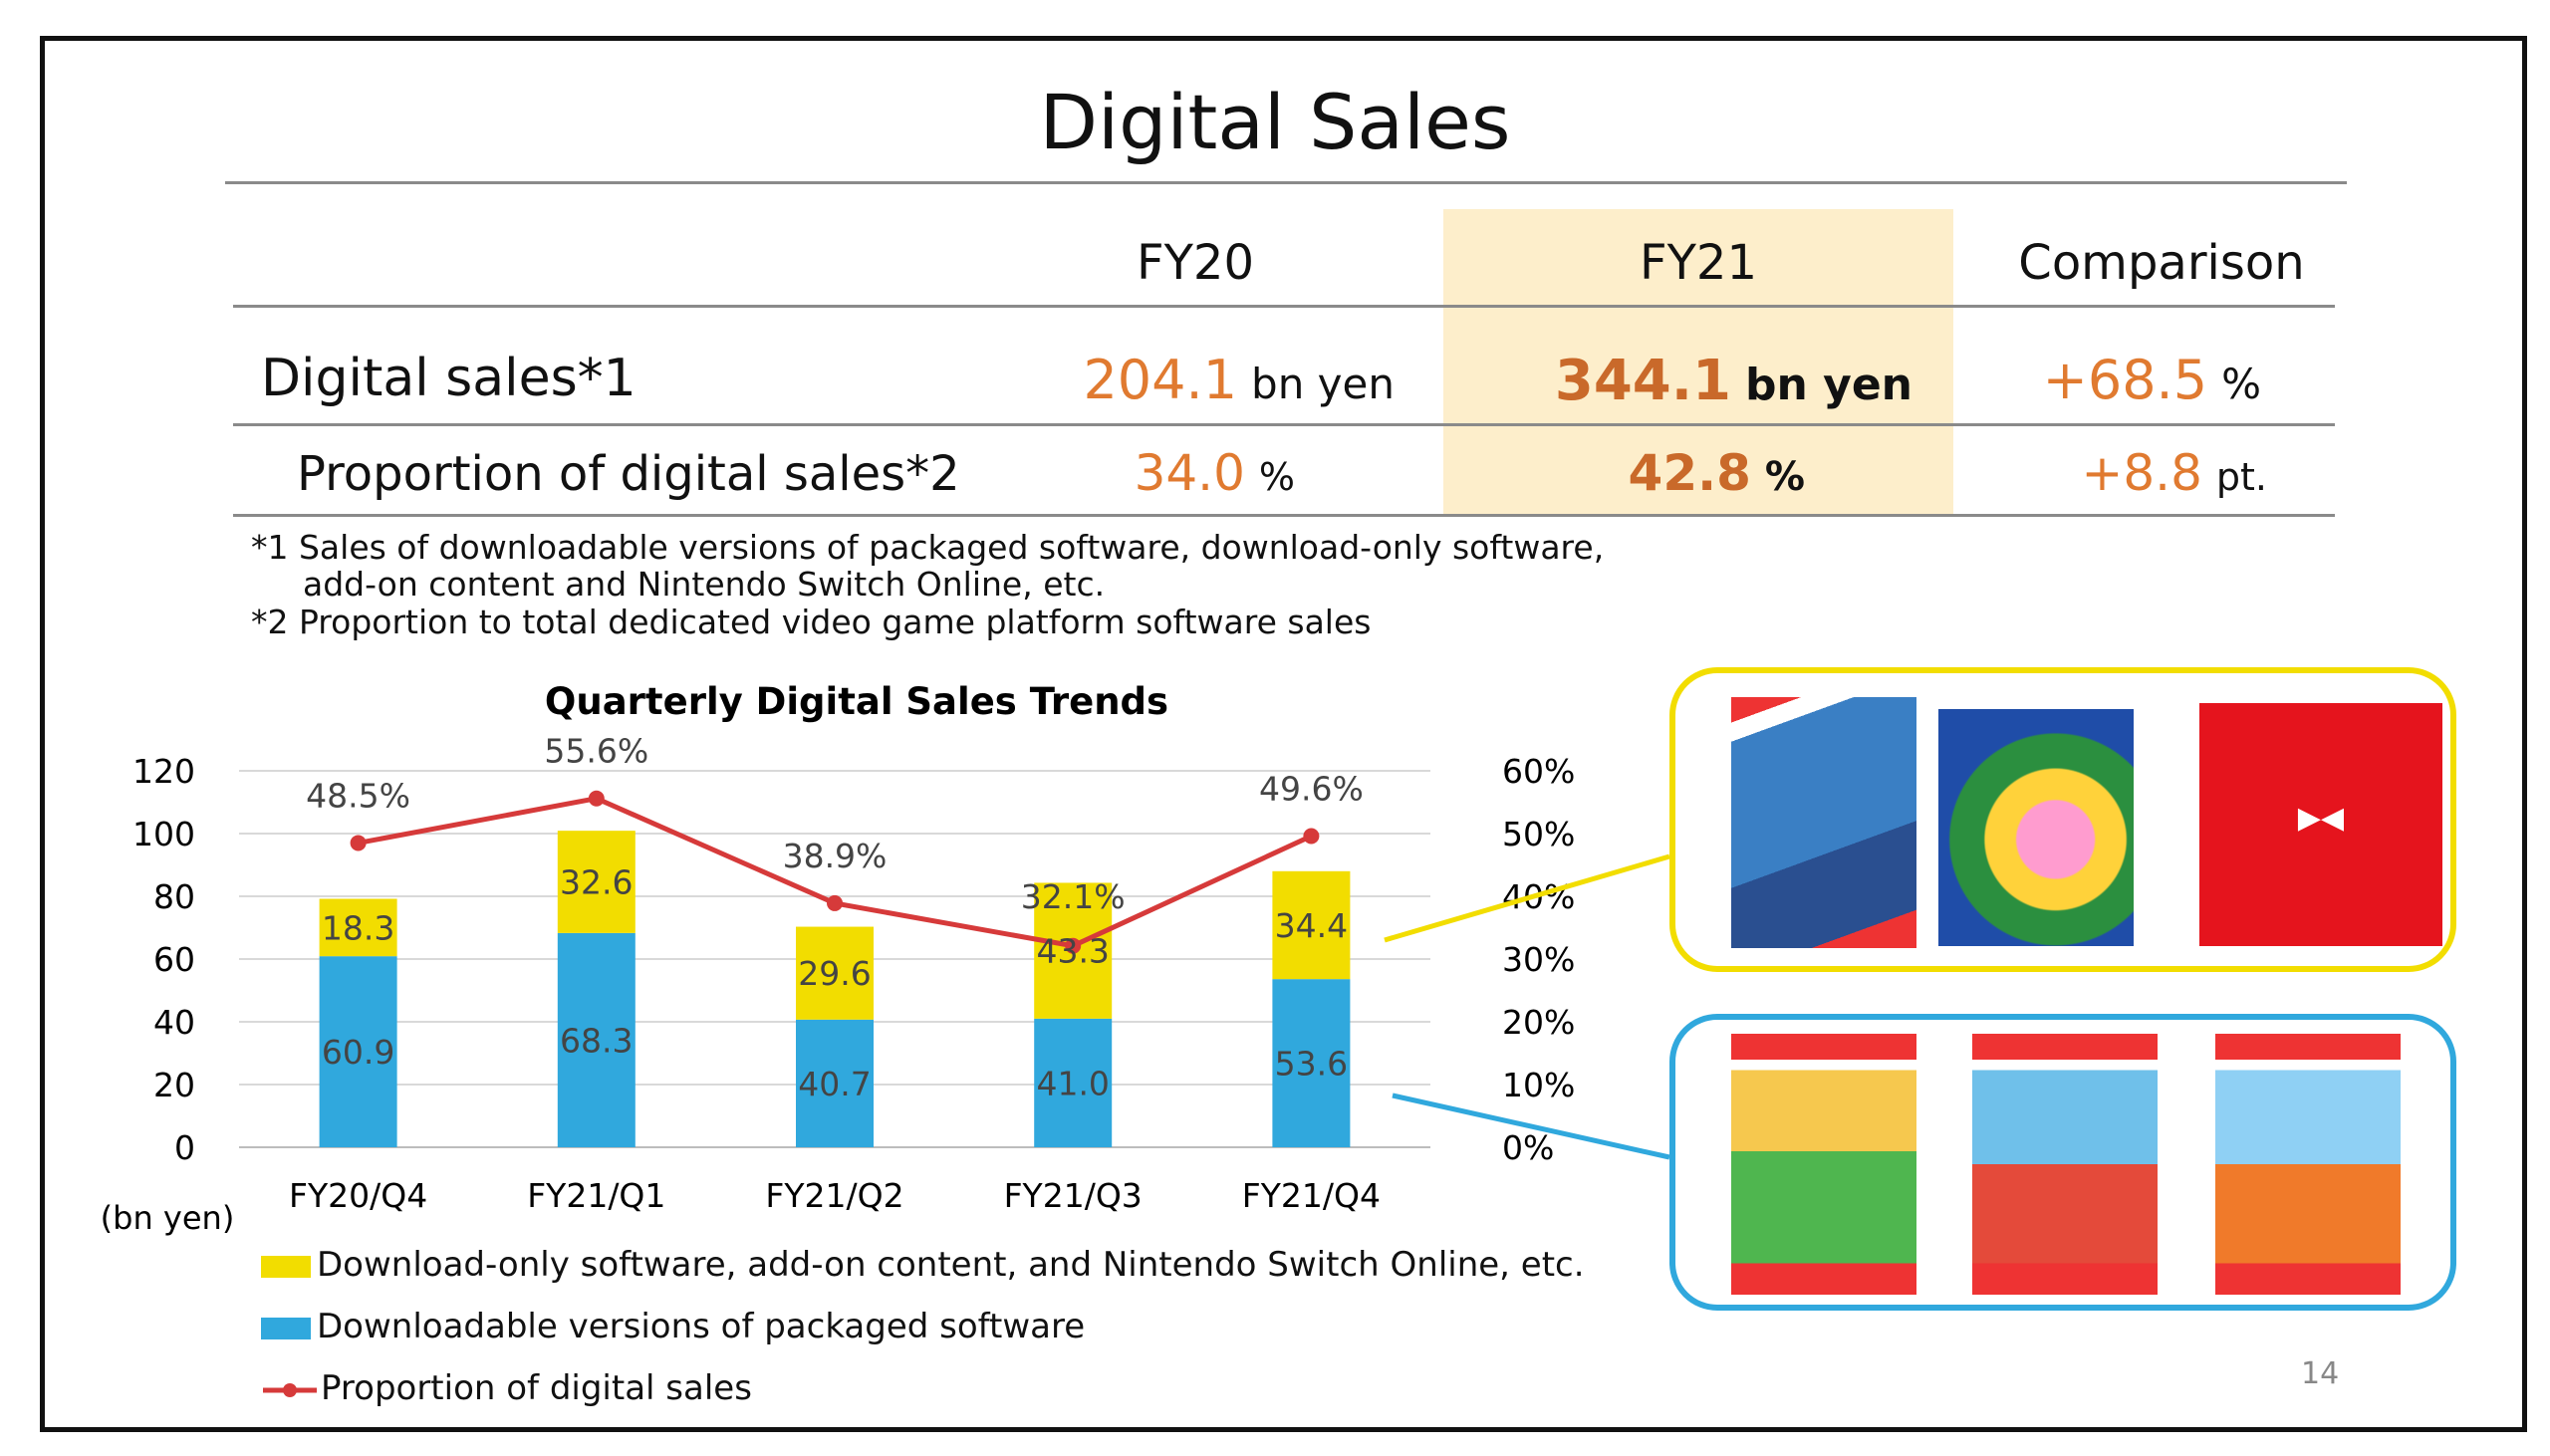 The width and height of the screenshot is (2550, 1456). Describe the element at coordinates (1239, 380) in the screenshot. I see `digital-sales-fy20: 204.1 bn yen` at that location.